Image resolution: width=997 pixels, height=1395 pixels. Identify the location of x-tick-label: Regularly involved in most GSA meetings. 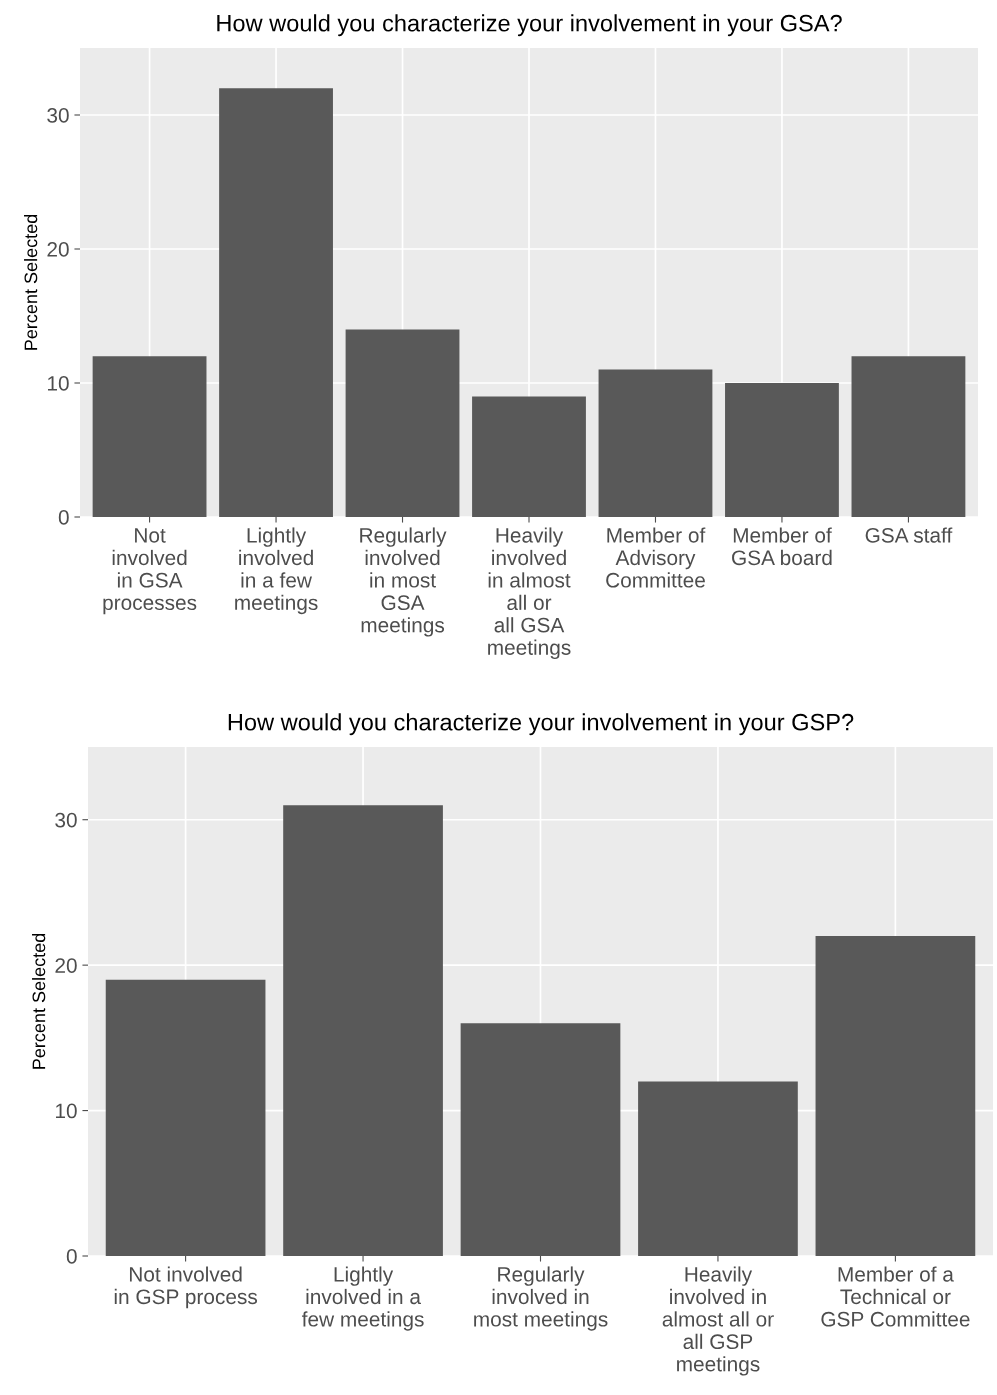
(403, 582).